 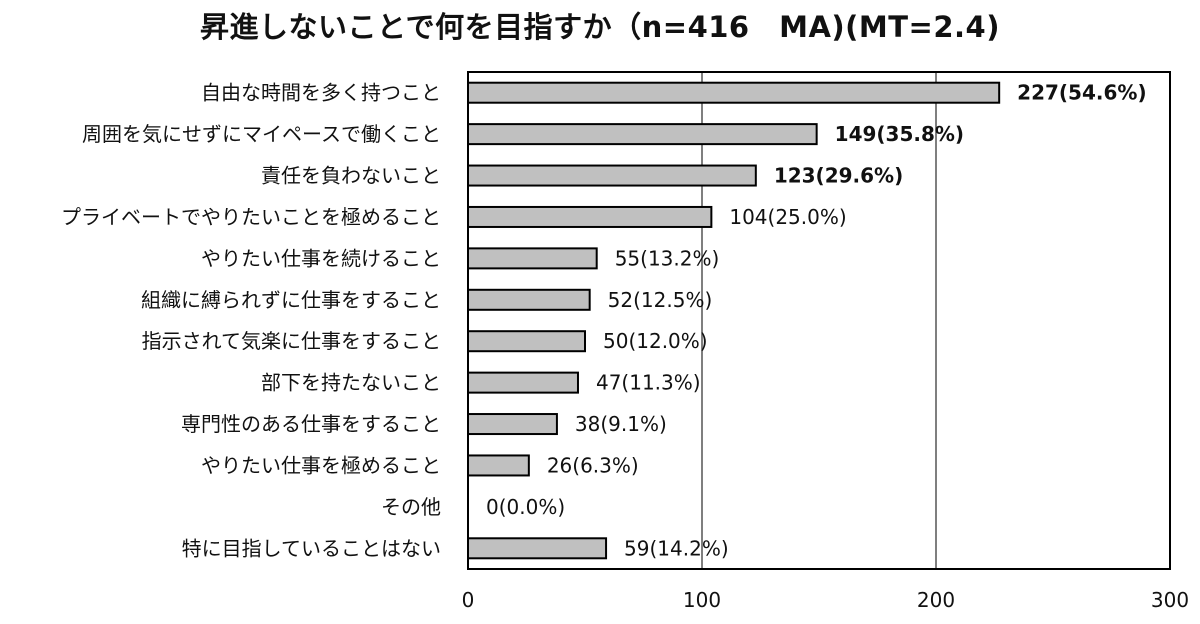 What do you see at coordinates (311, 424) in the screenshot?
I see `category-label: 専門性のある仕事をすること` at bounding box center [311, 424].